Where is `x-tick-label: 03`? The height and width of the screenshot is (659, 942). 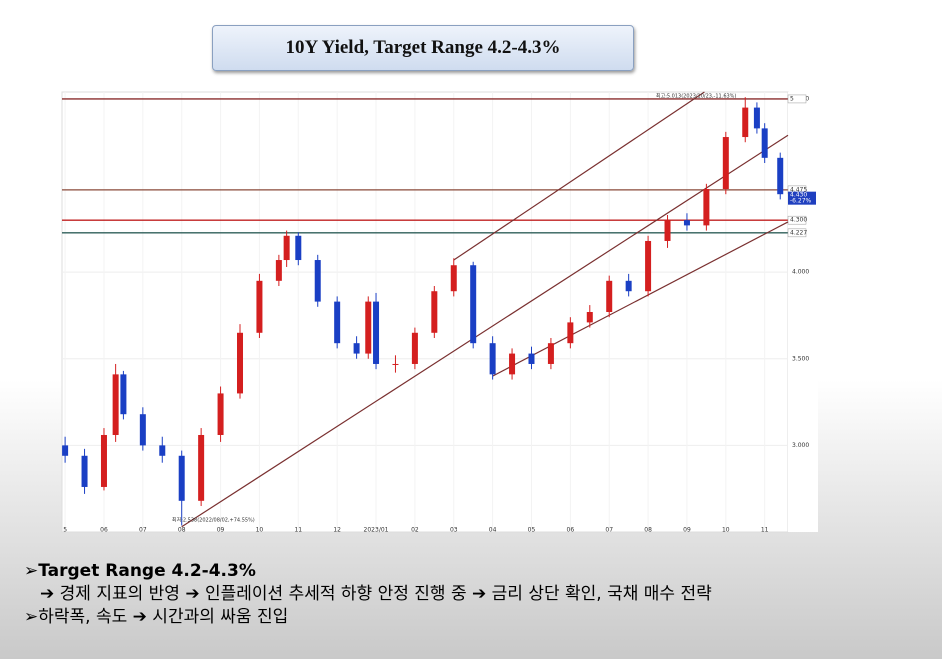
x-tick-label: 03 is located at coordinates (454, 530).